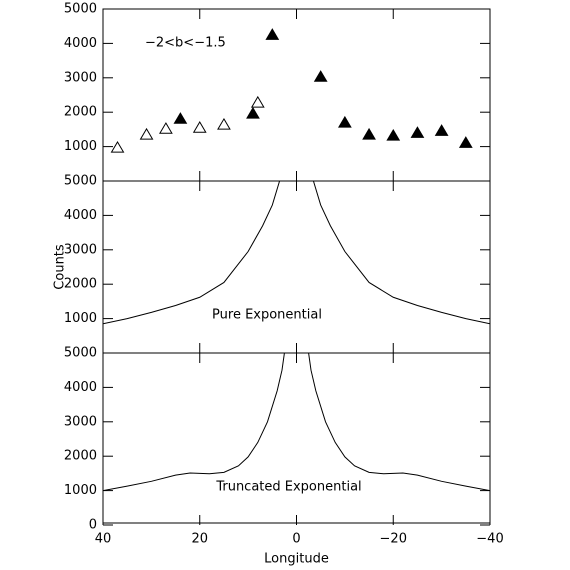 The image size is (570, 570). I want to click on x-tick-label: 40, so click(103, 539).